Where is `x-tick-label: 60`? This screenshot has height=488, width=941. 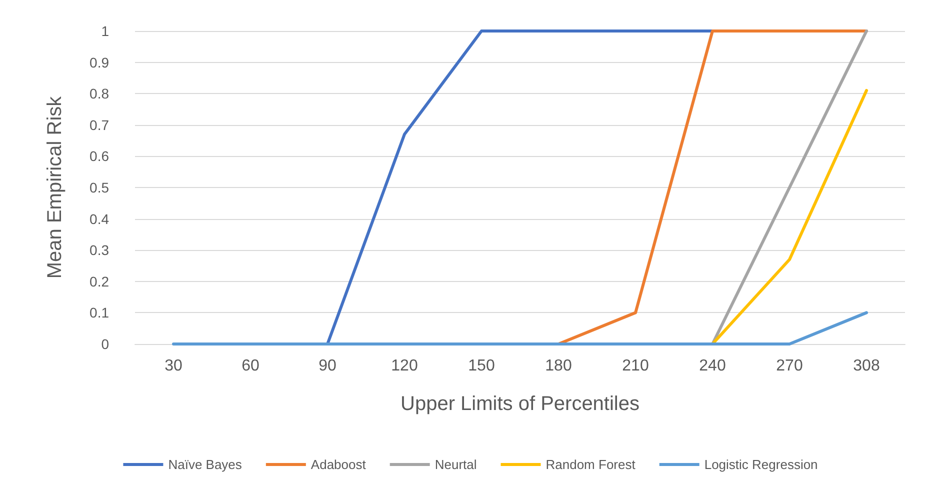
x-tick-label: 60 is located at coordinates (251, 366).